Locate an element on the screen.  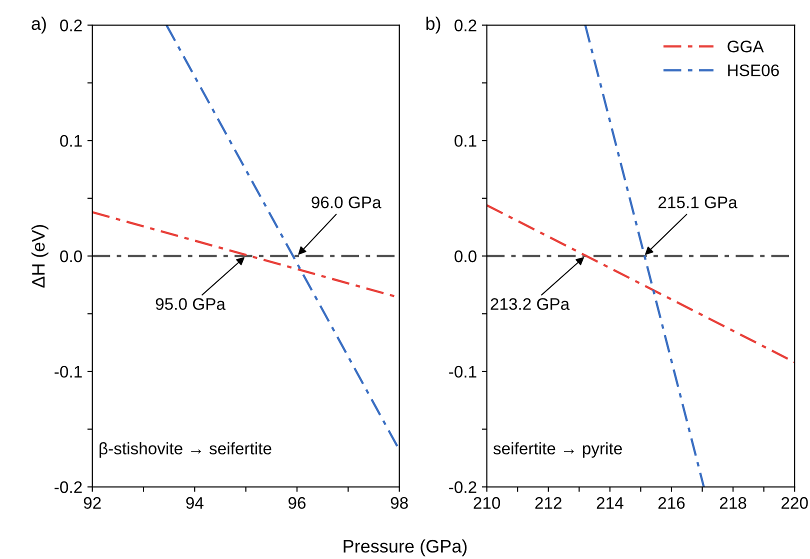
x-tick-label: 212 is located at coordinates (548, 503).